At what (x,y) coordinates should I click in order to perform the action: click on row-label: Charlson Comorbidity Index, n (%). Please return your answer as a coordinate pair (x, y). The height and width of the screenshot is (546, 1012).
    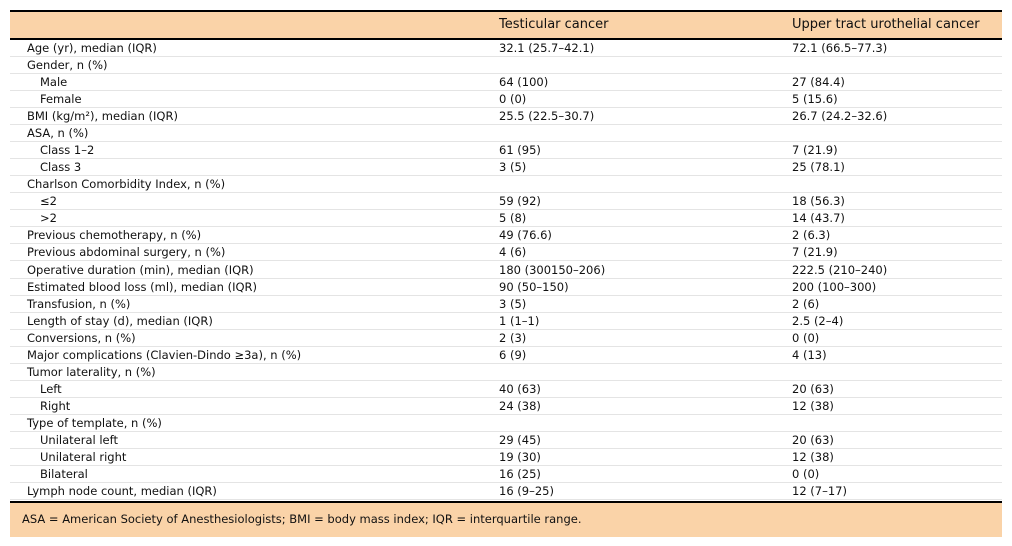
    Looking at the image, I should click on (126, 184).